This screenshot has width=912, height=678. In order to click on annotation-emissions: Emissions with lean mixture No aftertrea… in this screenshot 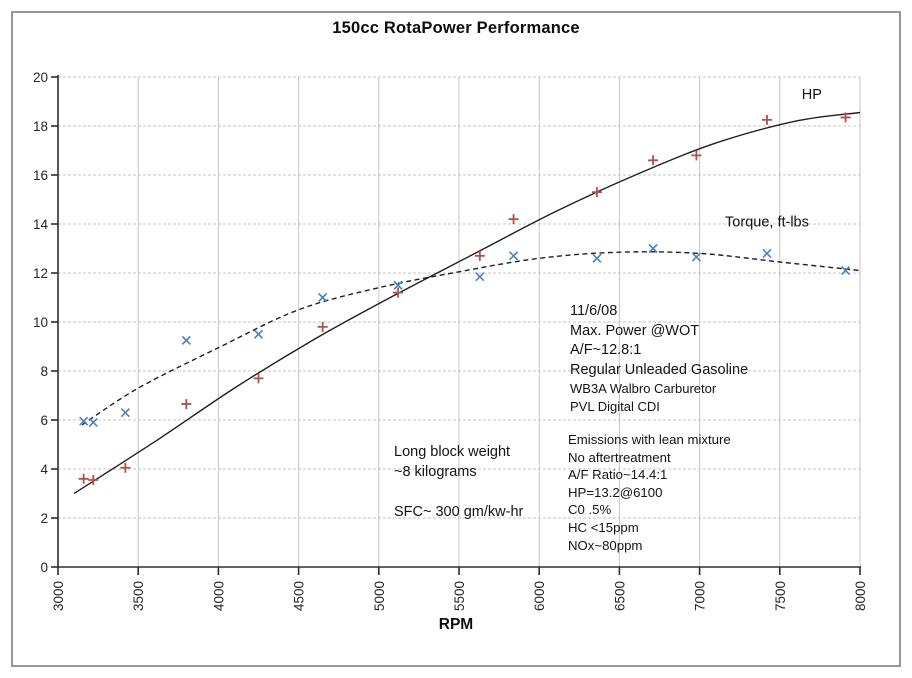, I will do `click(649, 492)`.